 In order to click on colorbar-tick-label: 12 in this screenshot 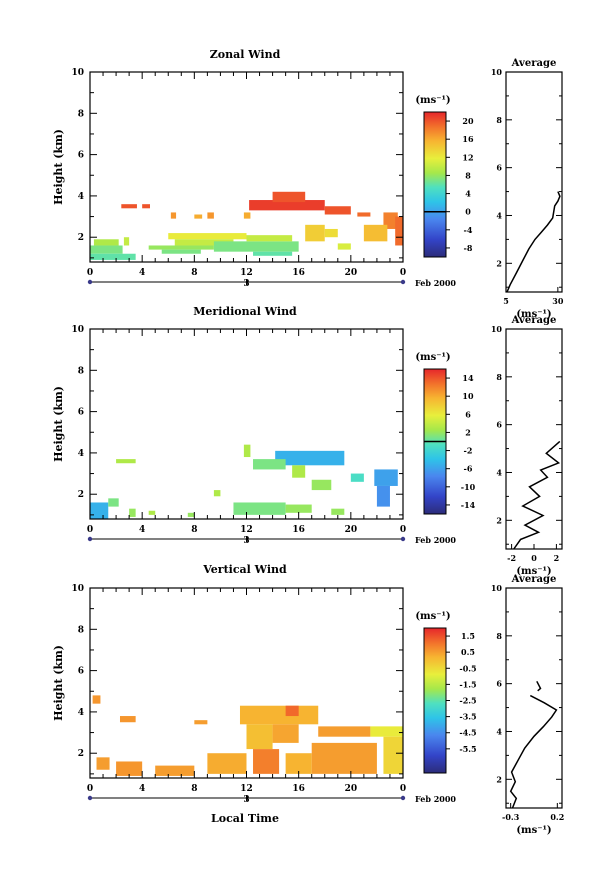, I will do `click(467, 157)`.